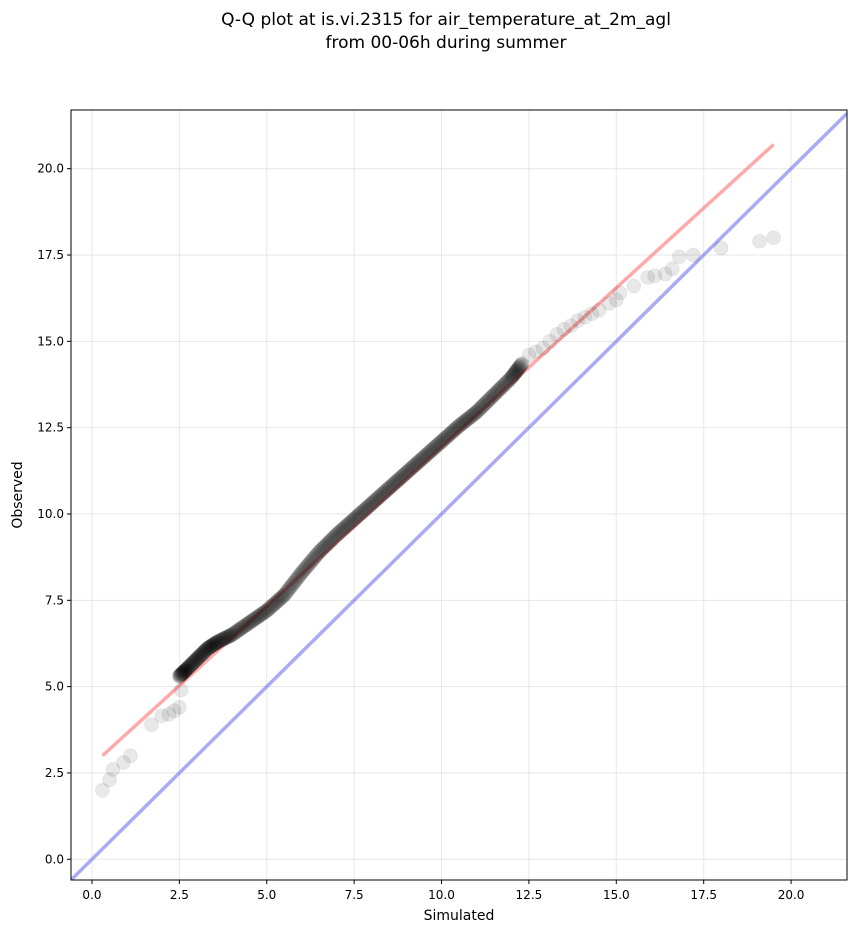  I want to click on x-tick-label: 17.5, so click(703, 895).